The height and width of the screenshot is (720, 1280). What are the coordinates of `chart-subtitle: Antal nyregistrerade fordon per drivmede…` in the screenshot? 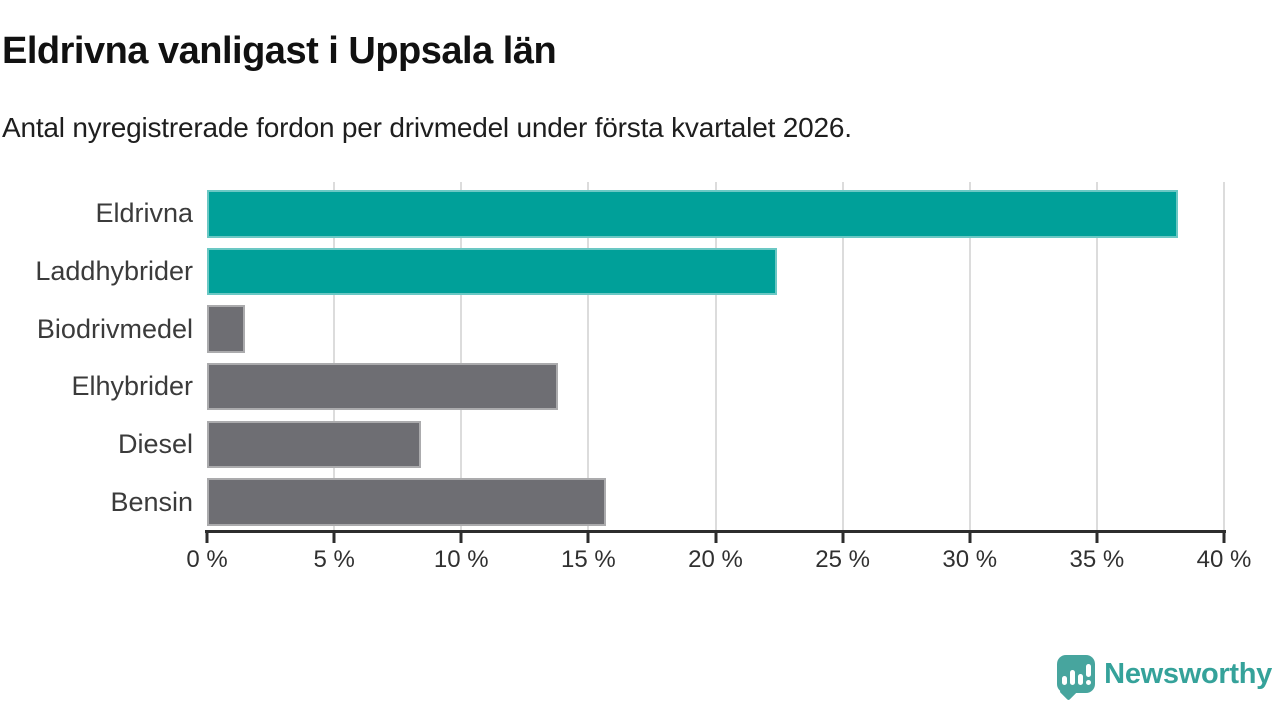 It's located at (427, 127).